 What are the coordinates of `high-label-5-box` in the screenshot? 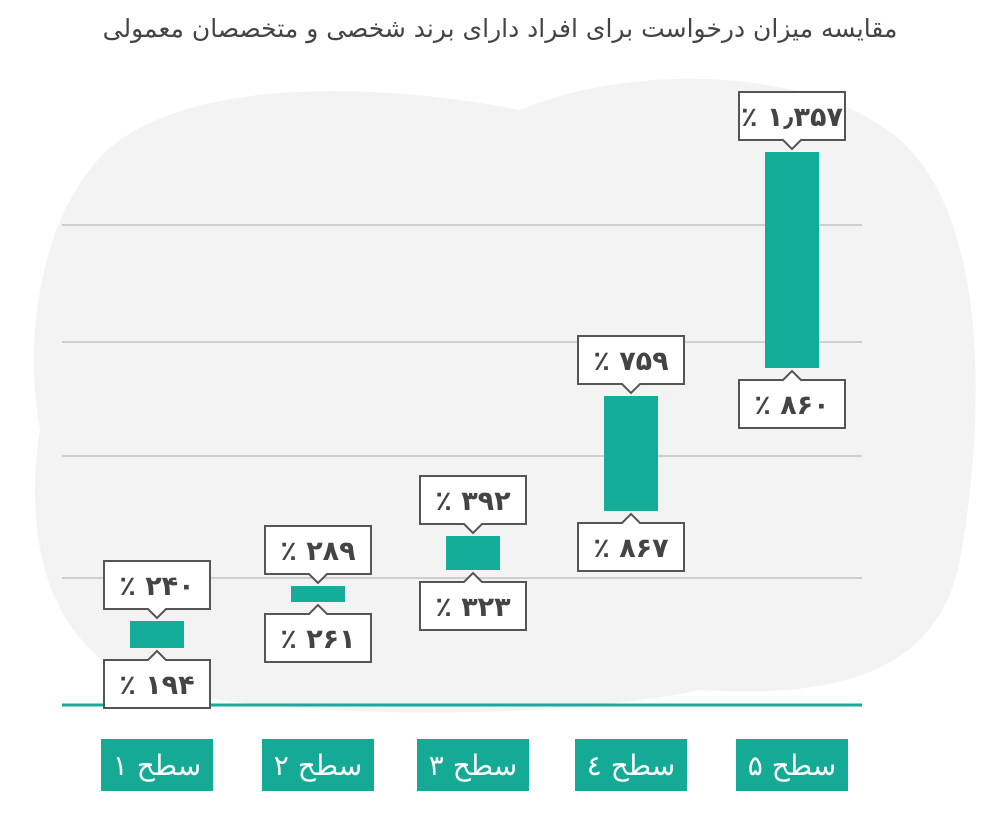 It's located at (792, 121).